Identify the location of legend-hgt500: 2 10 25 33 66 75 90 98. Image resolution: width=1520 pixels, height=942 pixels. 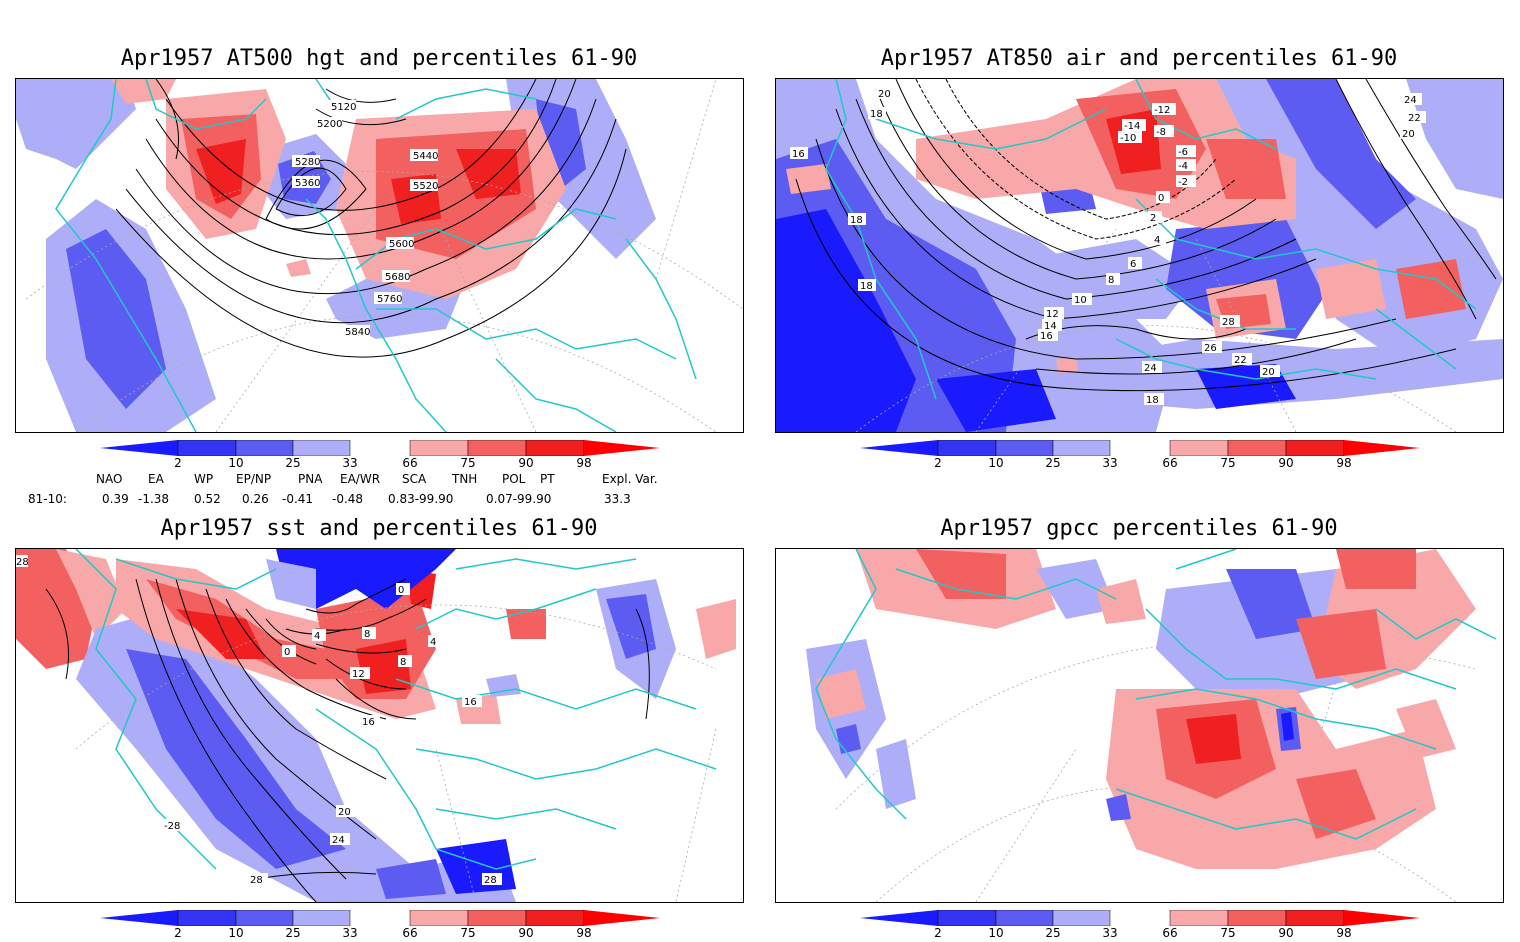
(380, 456).